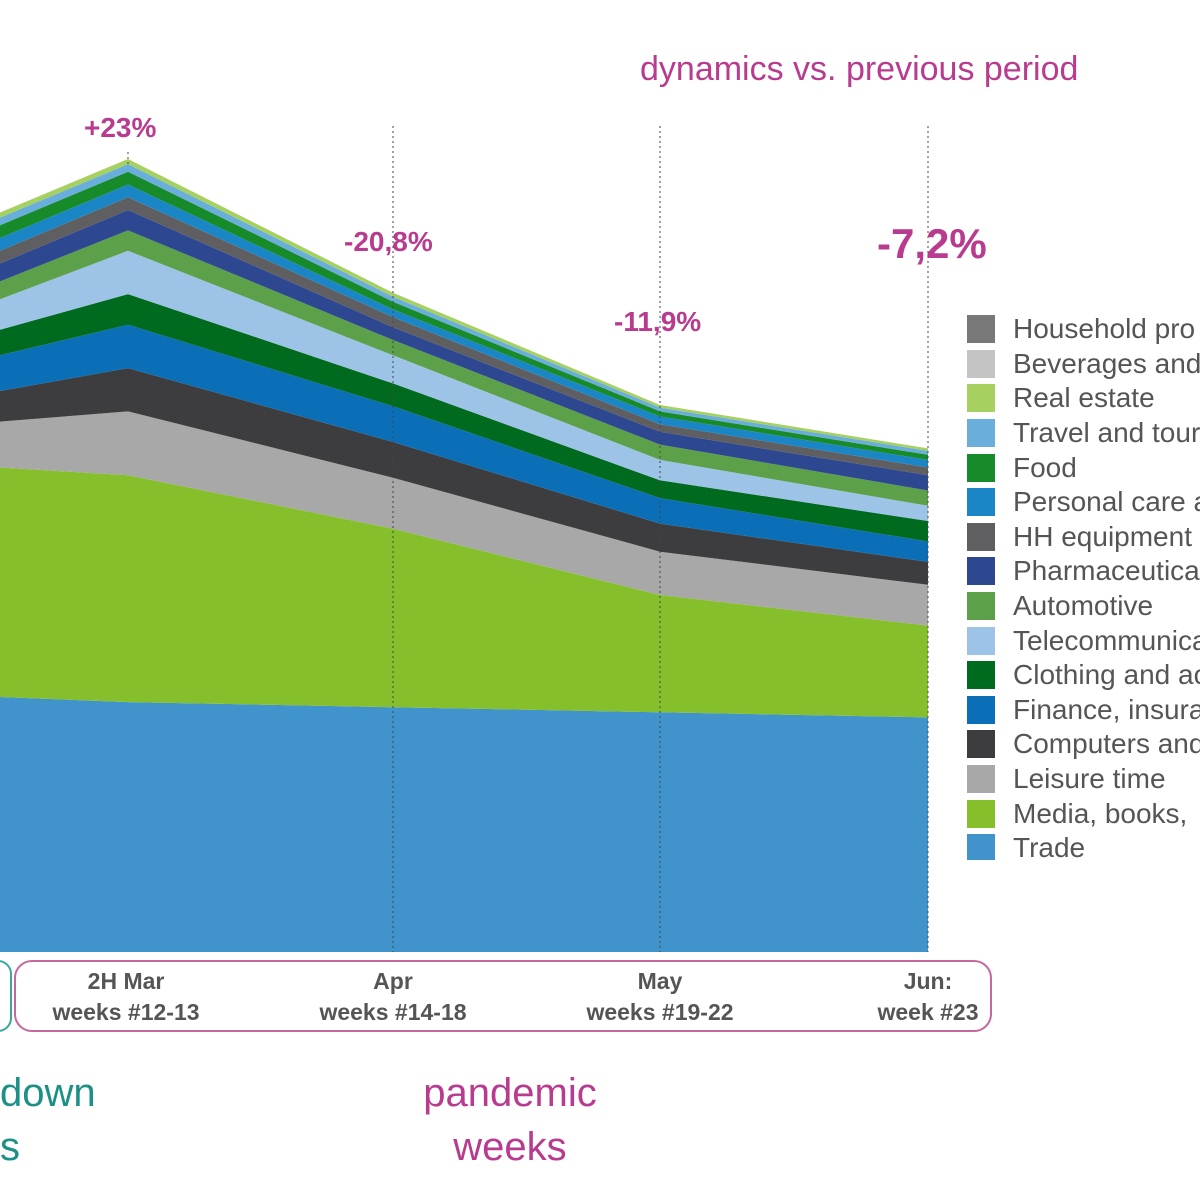 The image size is (1200, 1200). Describe the element at coordinates (510, 1120) in the screenshot. I see `pandemic-caption: pandemic weeks` at that location.